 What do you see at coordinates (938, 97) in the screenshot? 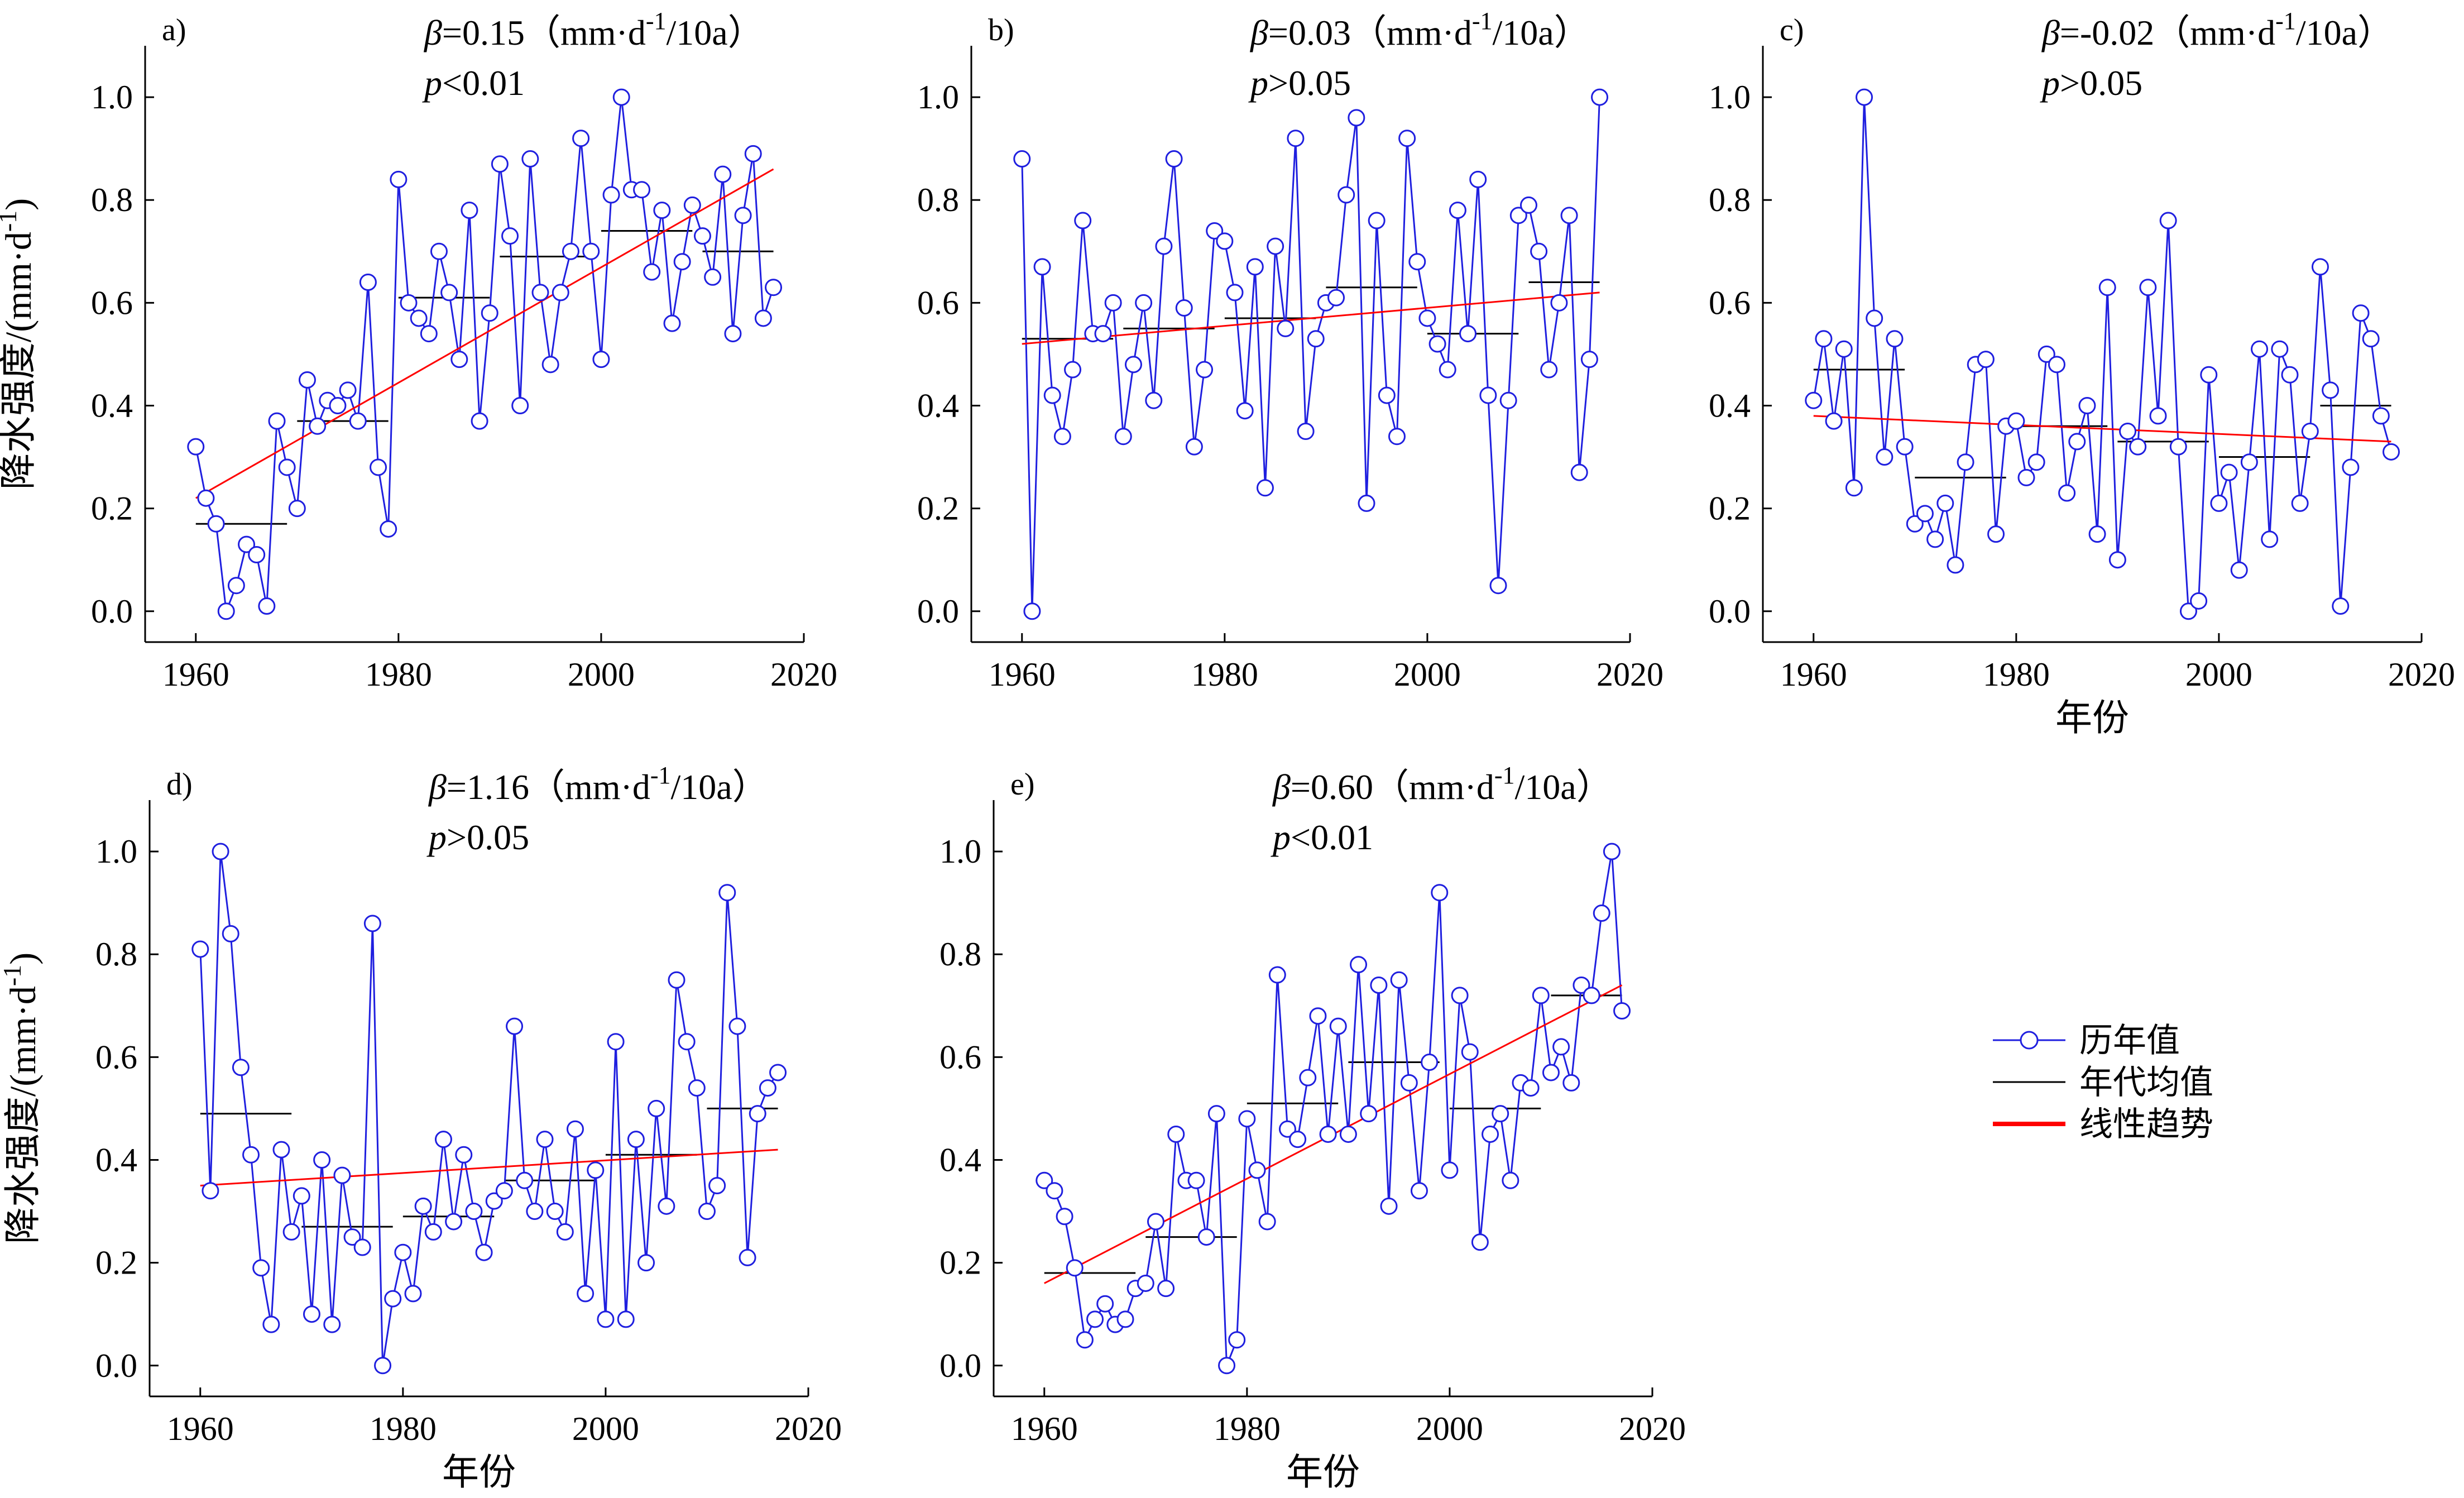
I see `y-tick-label: 1.0` at bounding box center [938, 97].